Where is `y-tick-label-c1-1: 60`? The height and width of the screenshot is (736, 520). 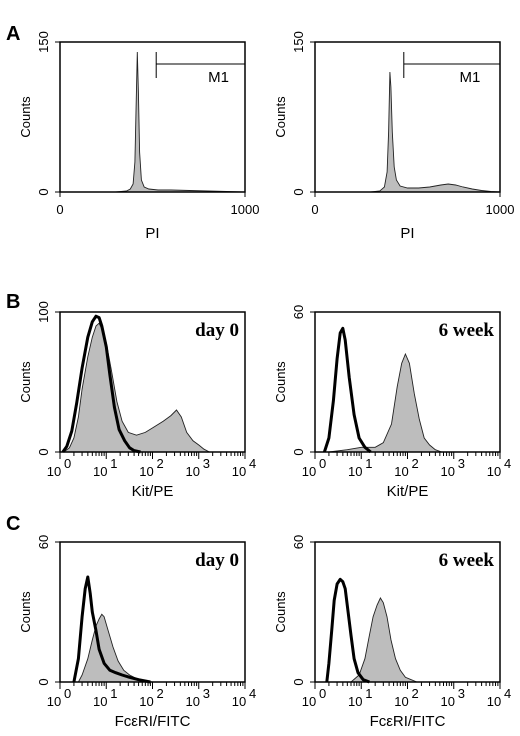 y-tick-label-c1-1: 60 is located at coordinates (43, 542).